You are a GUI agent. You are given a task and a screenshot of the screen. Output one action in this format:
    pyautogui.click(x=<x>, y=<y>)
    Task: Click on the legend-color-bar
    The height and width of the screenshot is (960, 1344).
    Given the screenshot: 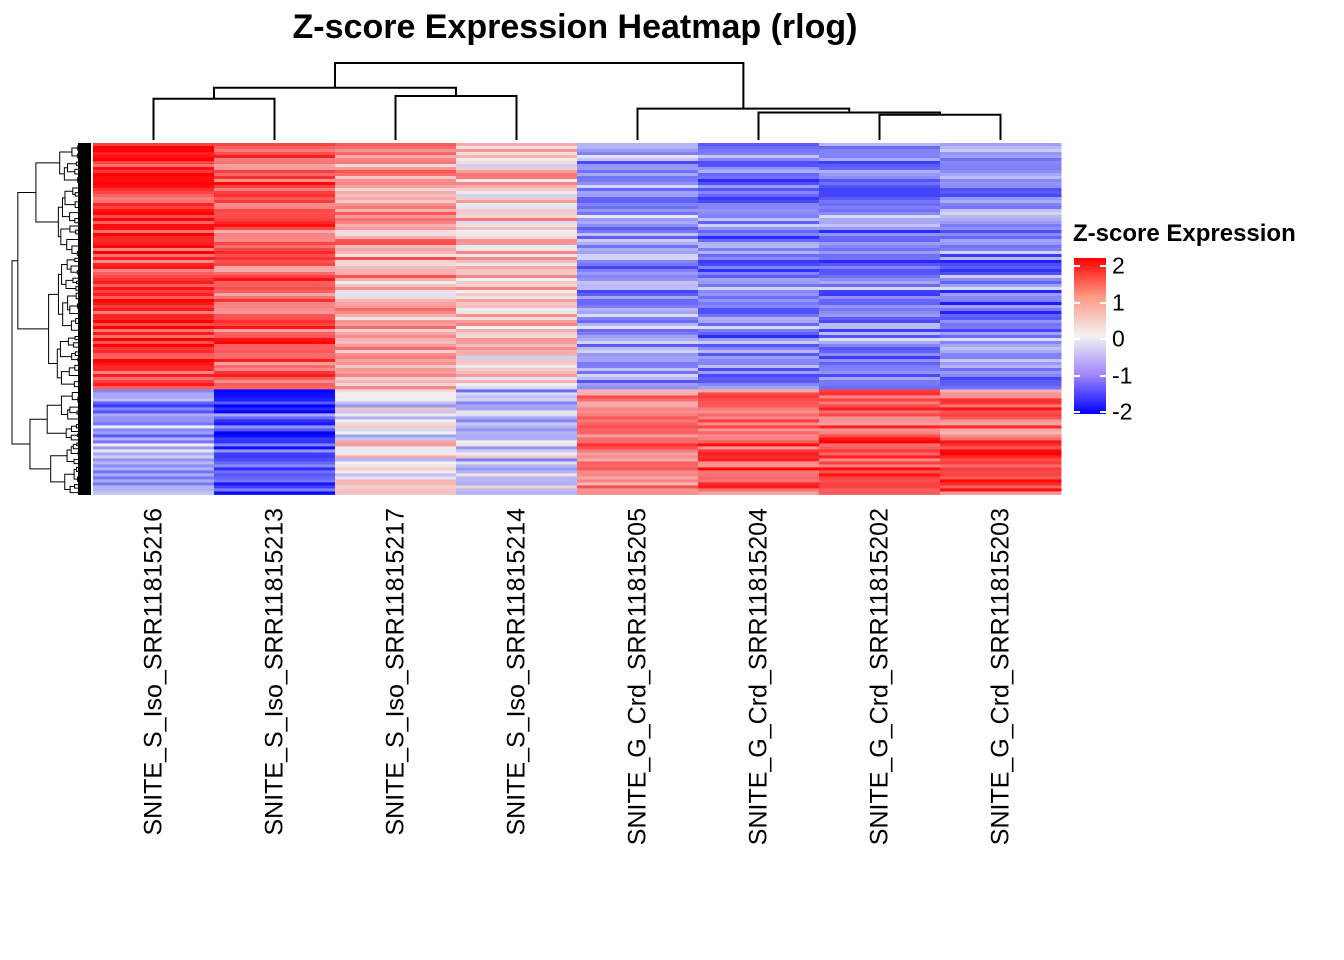 What is the action you would take?
    pyautogui.click(x=1090, y=336)
    